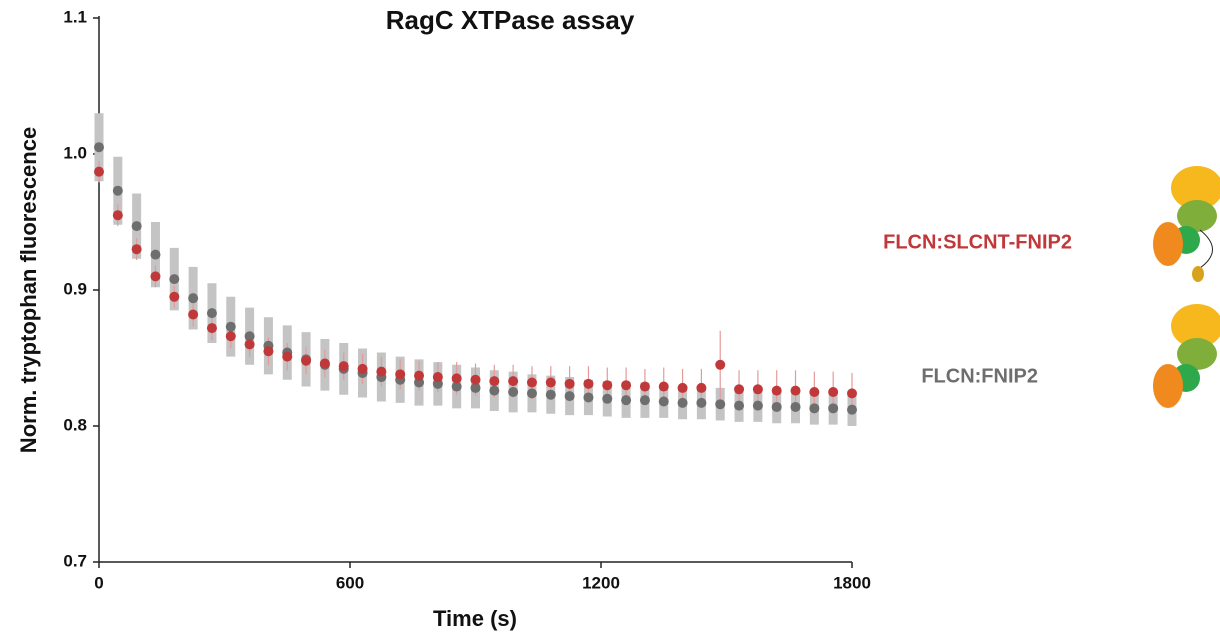 The width and height of the screenshot is (1220, 643). What do you see at coordinates (601, 582) in the screenshot?
I see `x-tick-label: 1200` at bounding box center [601, 582].